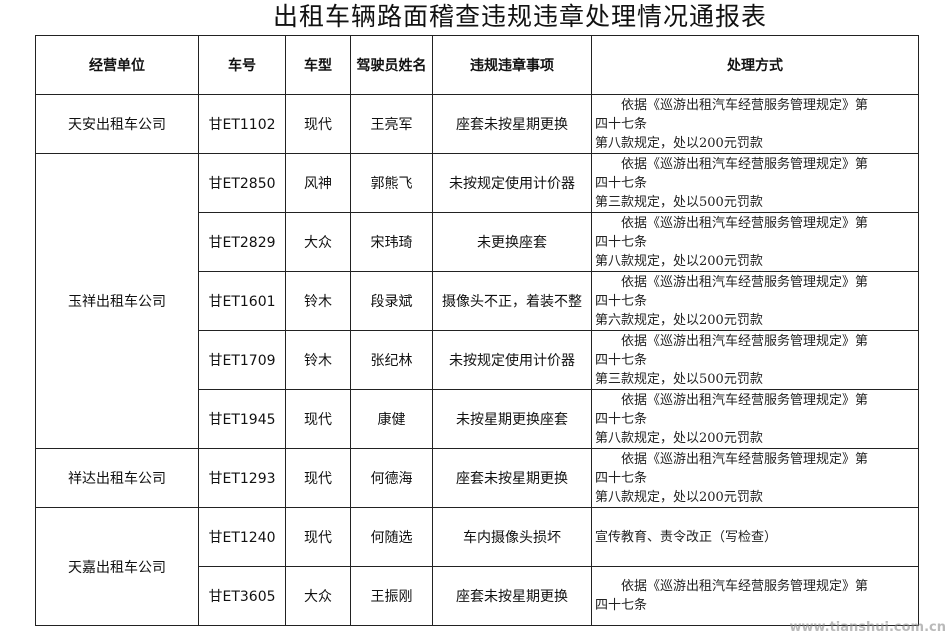  What do you see at coordinates (117, 124) in the screenshot?
I see `company-cell: 天安出租车公司` at bounding box center [117, 124].